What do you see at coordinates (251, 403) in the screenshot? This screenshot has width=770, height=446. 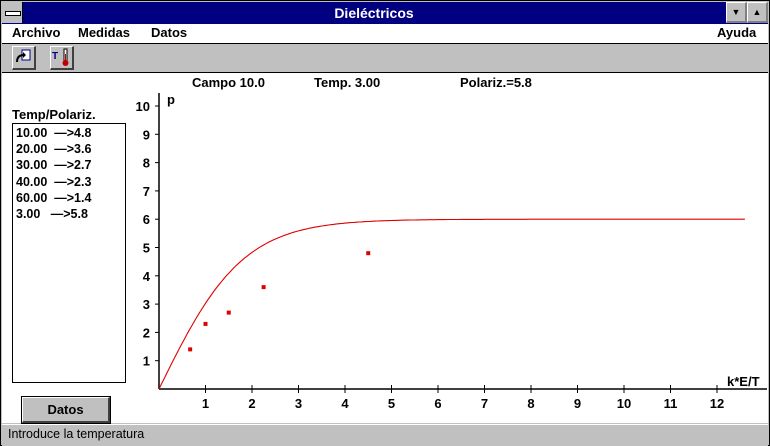 I see `x-tick-label: 2` at bounding box center [251, 403].